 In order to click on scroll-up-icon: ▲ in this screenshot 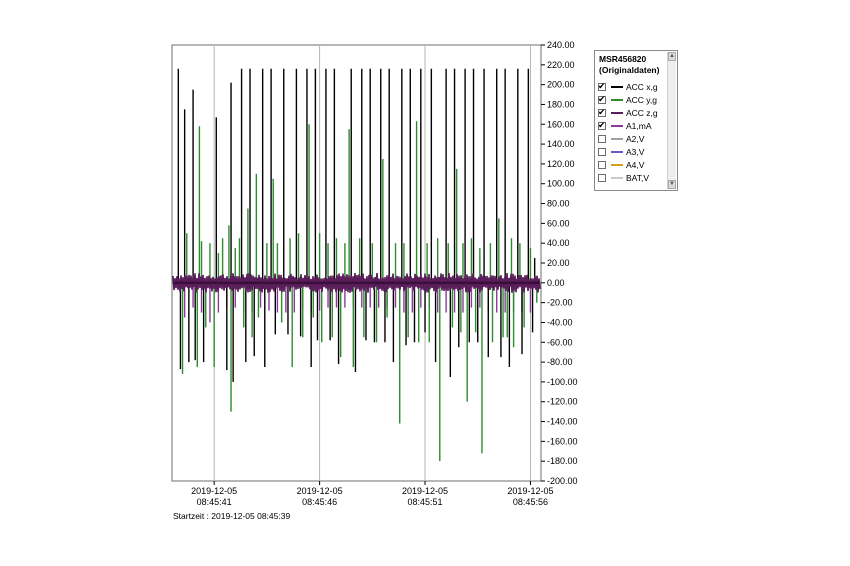, I will do `click(672, 56)`.